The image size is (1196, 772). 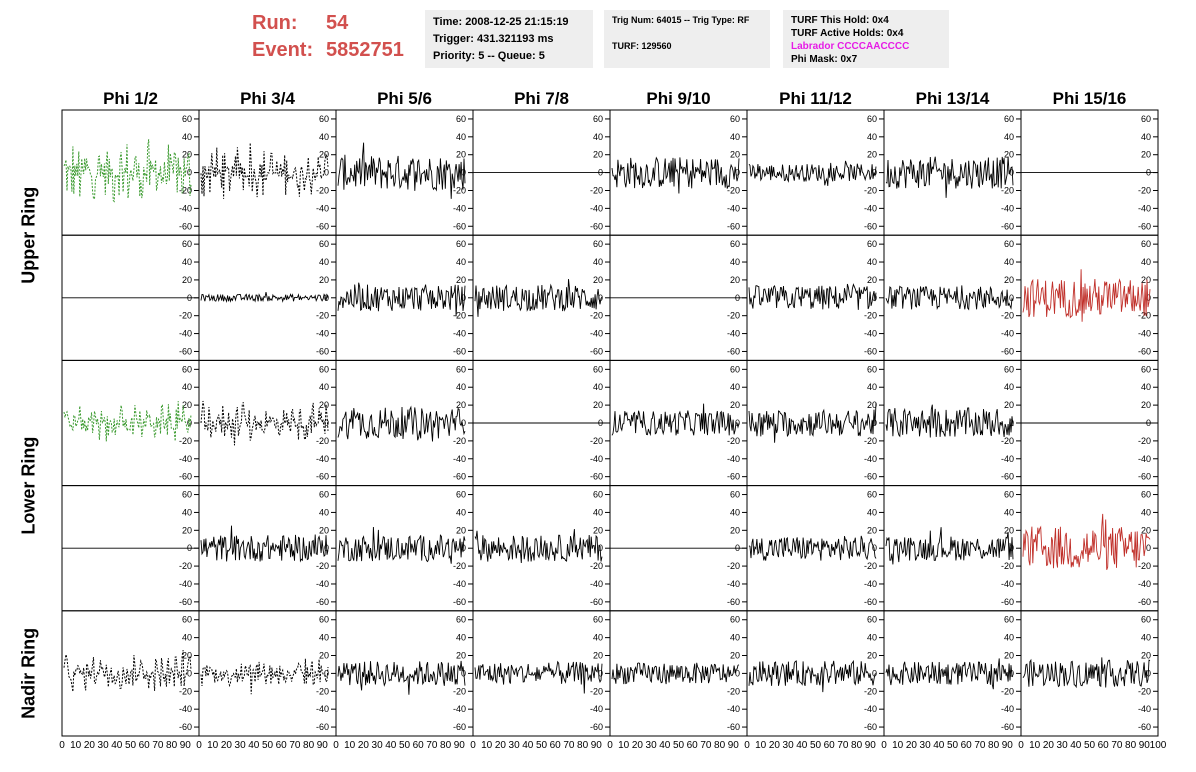 I want to click on labrador-text: Labrador CCCCAACCCC, so click(x=850, y=46).